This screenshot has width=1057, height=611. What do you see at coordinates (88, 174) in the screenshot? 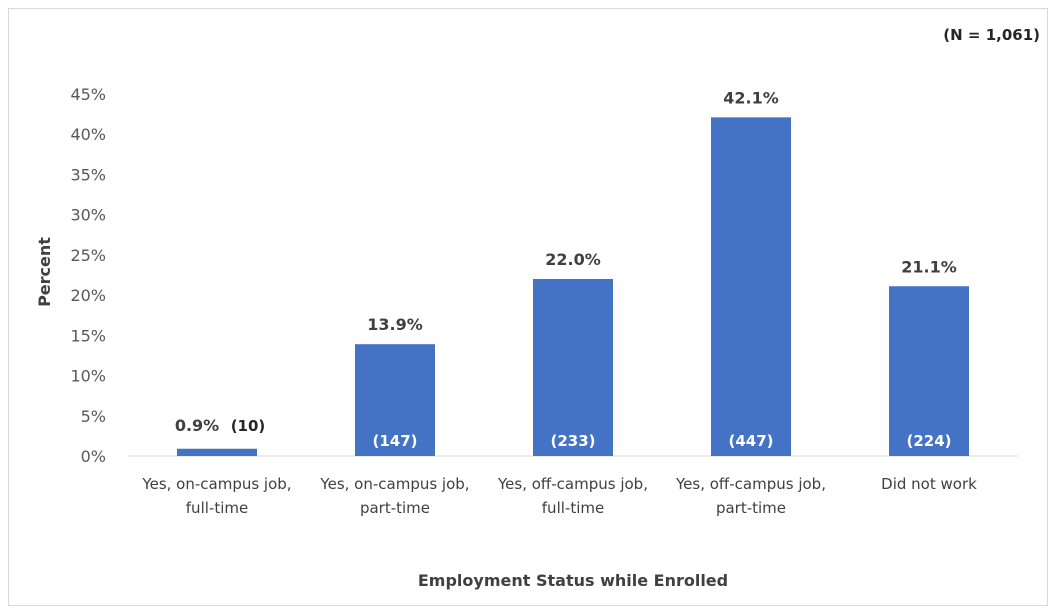
I see `y-tick-label: 35%` at bounding box center [88, 174].